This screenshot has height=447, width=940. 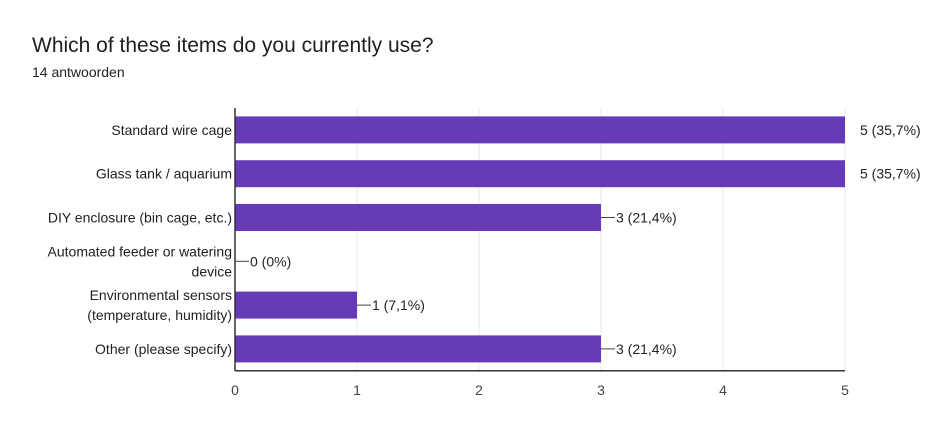 What do you see at coordinates (270, 261) in the screenshot?
I see `data-label: 0 (0%)` at bounding box center [270, 261].